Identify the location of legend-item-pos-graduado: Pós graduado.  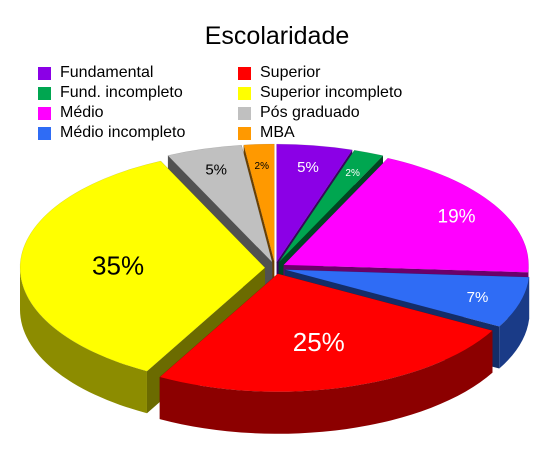
(343, 113).